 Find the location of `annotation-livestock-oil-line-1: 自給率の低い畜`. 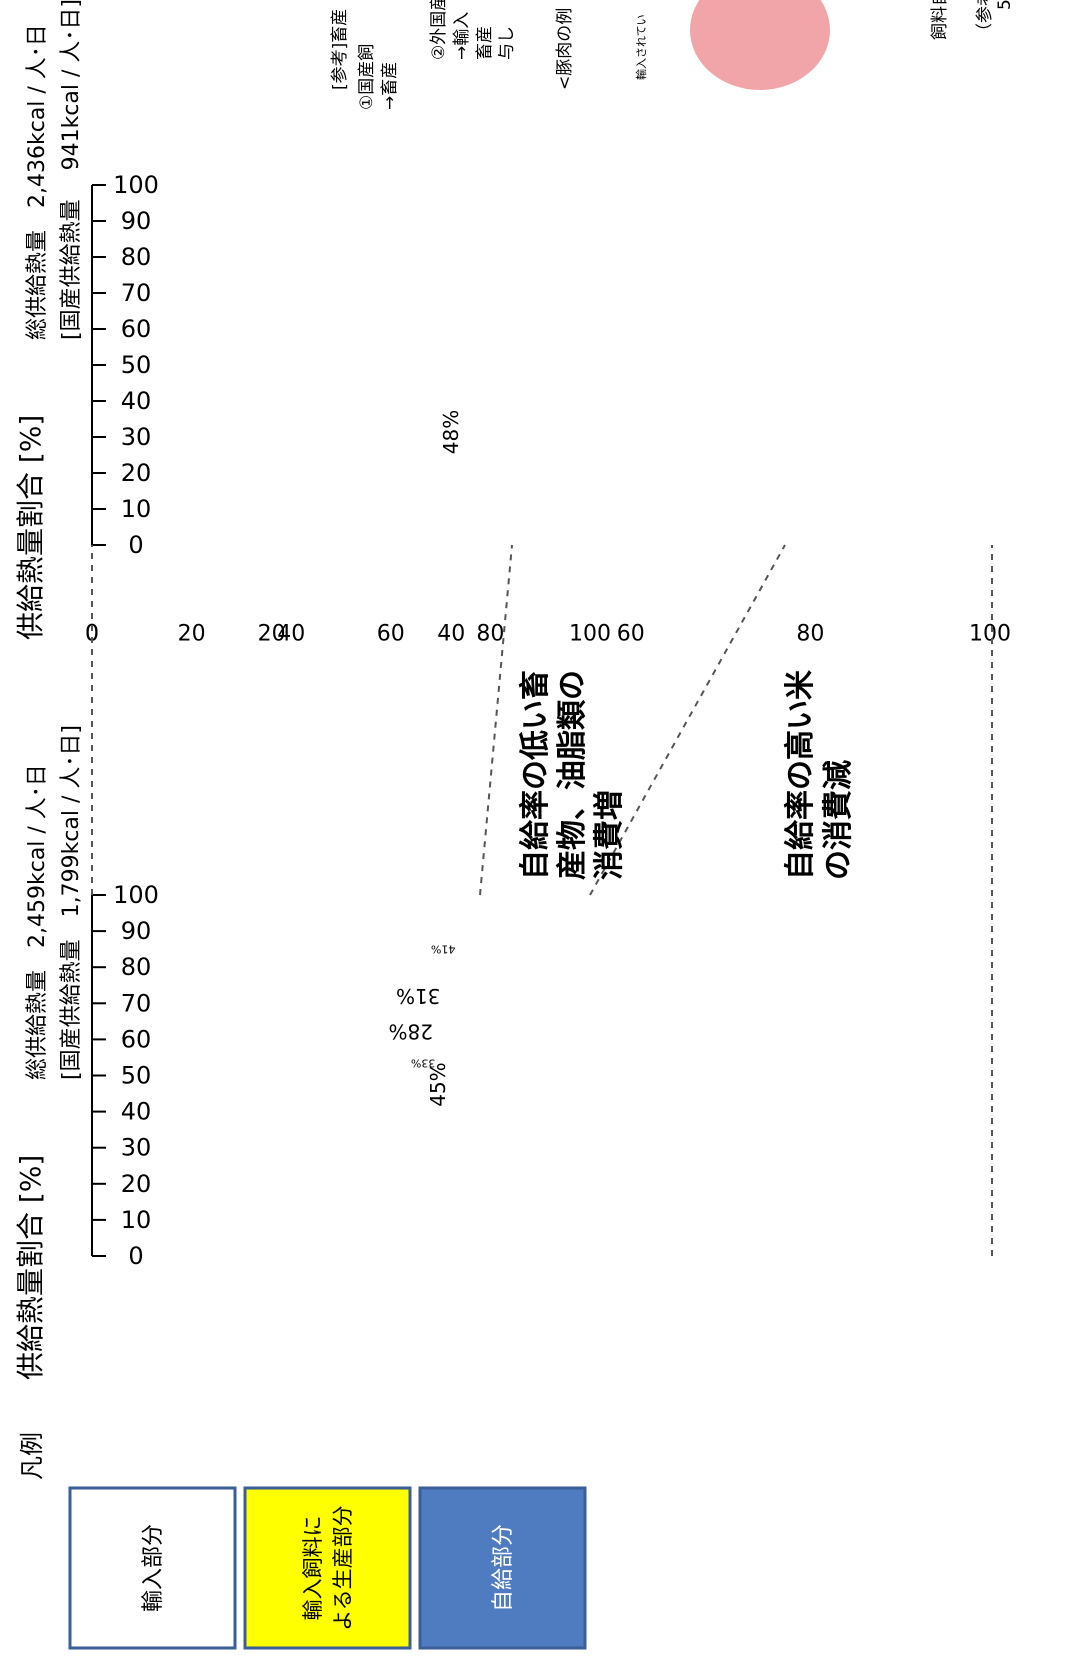

annotation-livestock-oil-line-1: 自給率の低い畜 is located at coordinates (535, 775).